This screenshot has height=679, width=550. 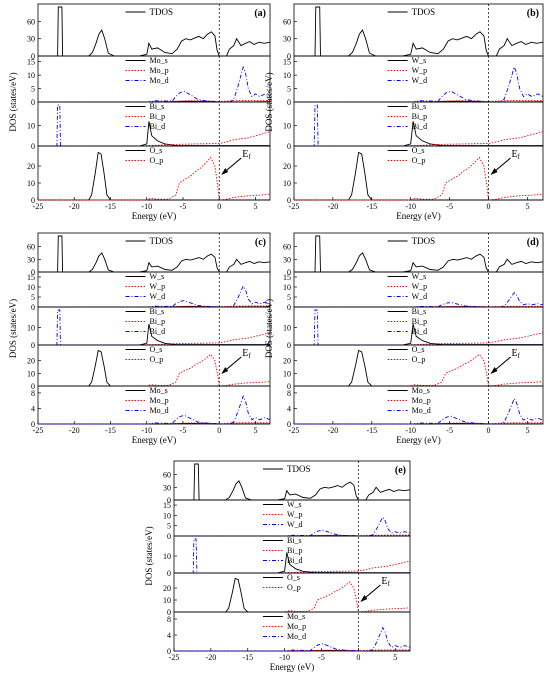 I want to click on legend-label: Mo_p, so click(x=159, y=400).